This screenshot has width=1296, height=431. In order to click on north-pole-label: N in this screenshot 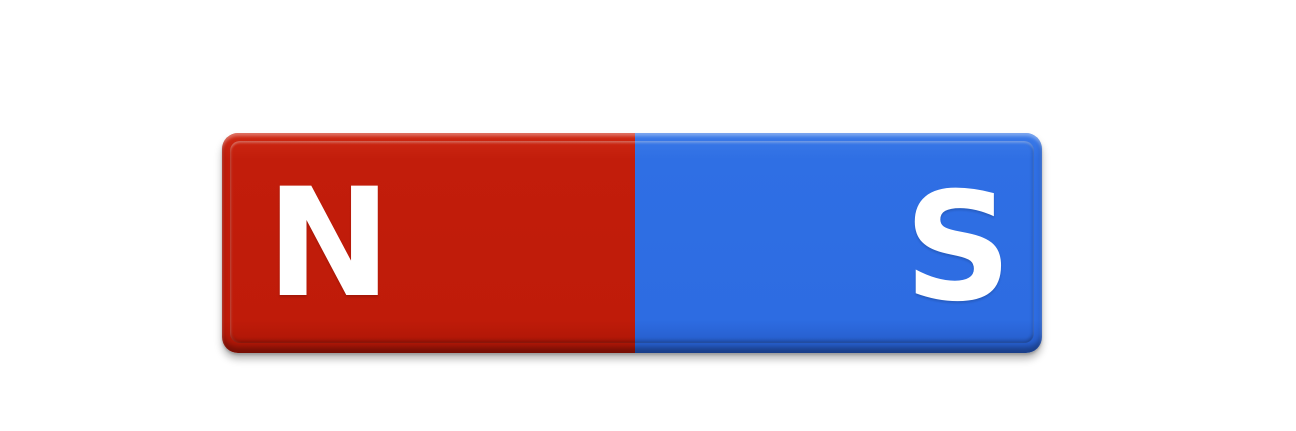, I will do `click(329, 244)`.